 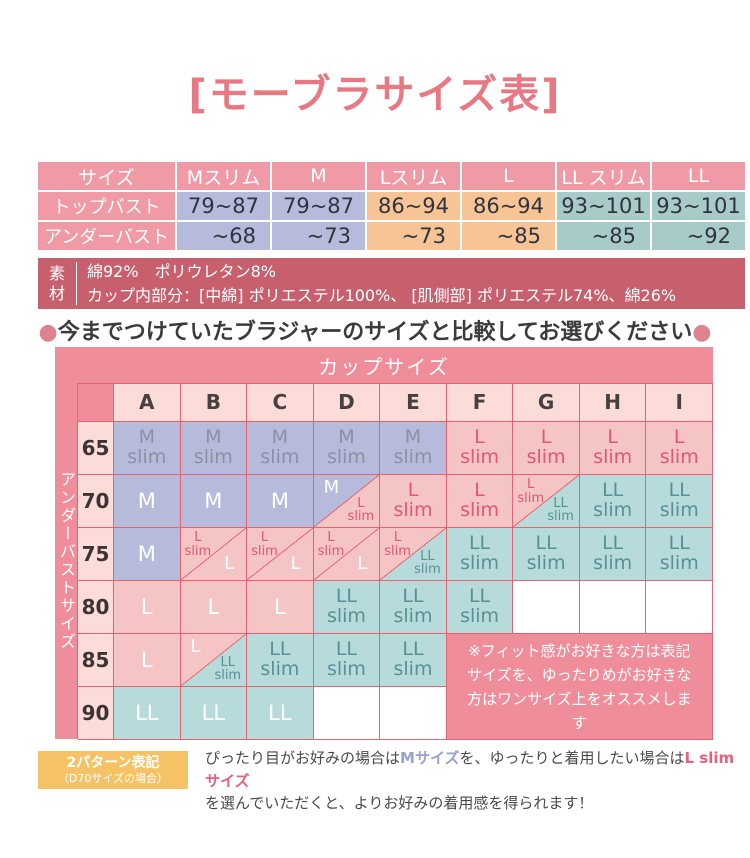 I want to click on legend-text-part: Mサイズ, so click(x=430, y=758).